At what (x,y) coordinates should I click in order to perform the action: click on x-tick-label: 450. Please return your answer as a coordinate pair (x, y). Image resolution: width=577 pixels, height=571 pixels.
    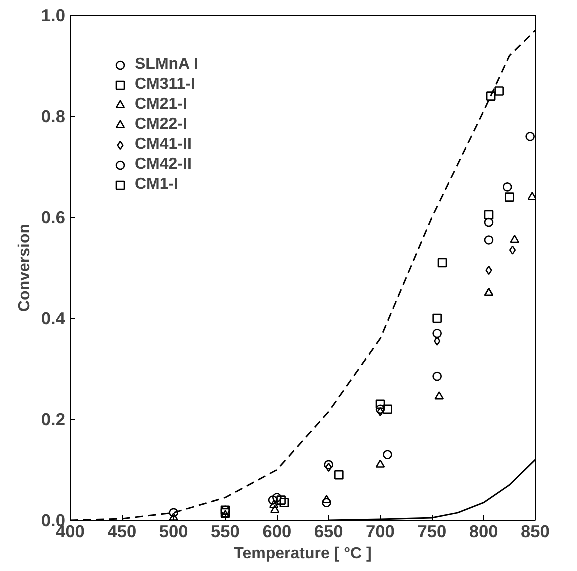
    Looking at the image, I should click on (122, 532).